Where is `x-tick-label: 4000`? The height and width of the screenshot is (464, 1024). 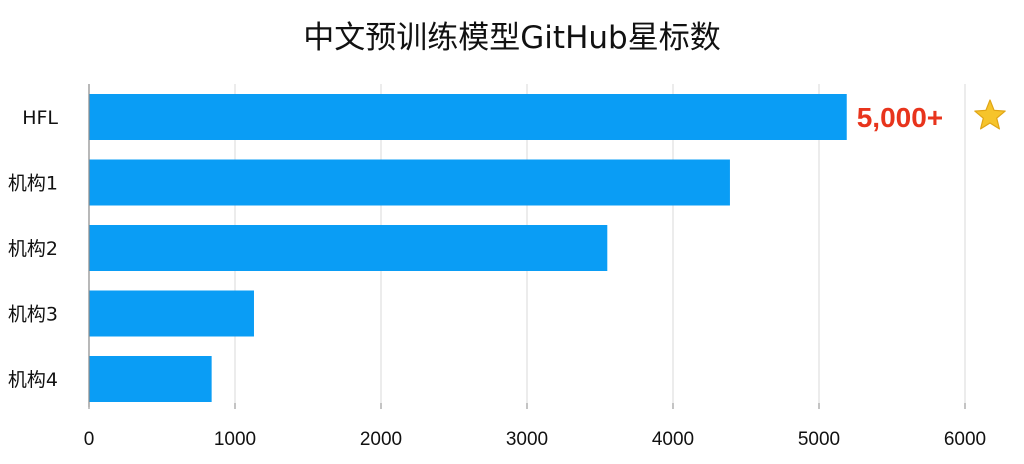 x-tick-label: 4000 is located at coordinates (673, 439).